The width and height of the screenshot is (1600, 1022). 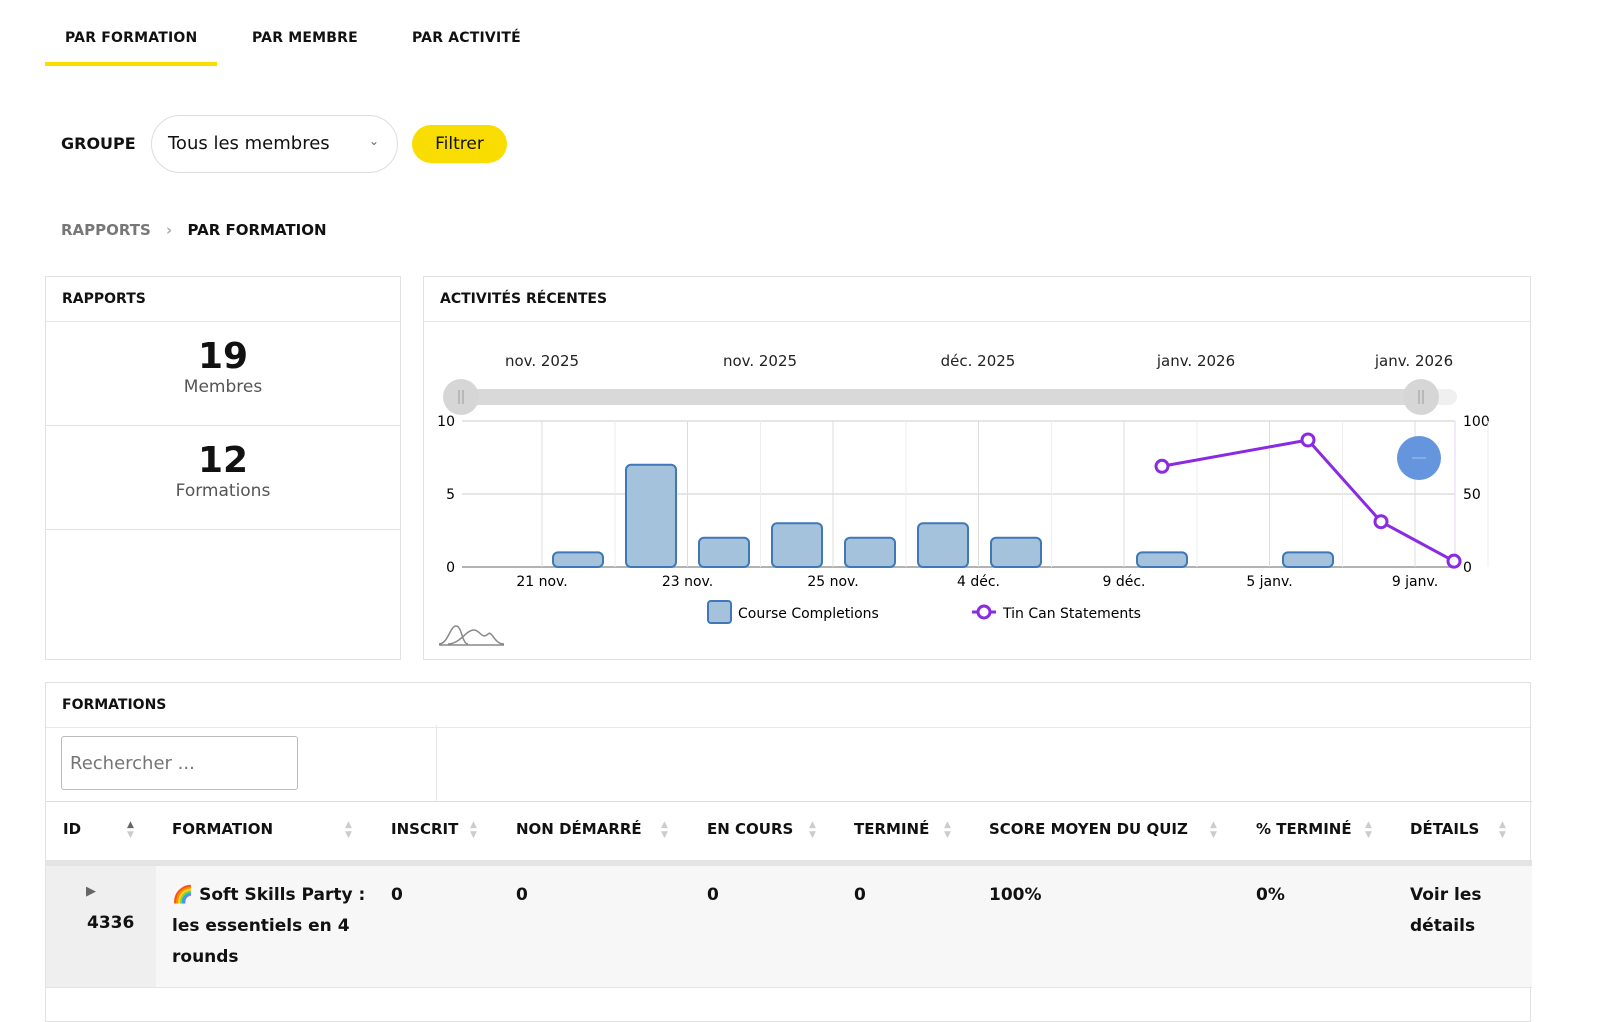 I want to click on search-input, so click(x=179, y=763).